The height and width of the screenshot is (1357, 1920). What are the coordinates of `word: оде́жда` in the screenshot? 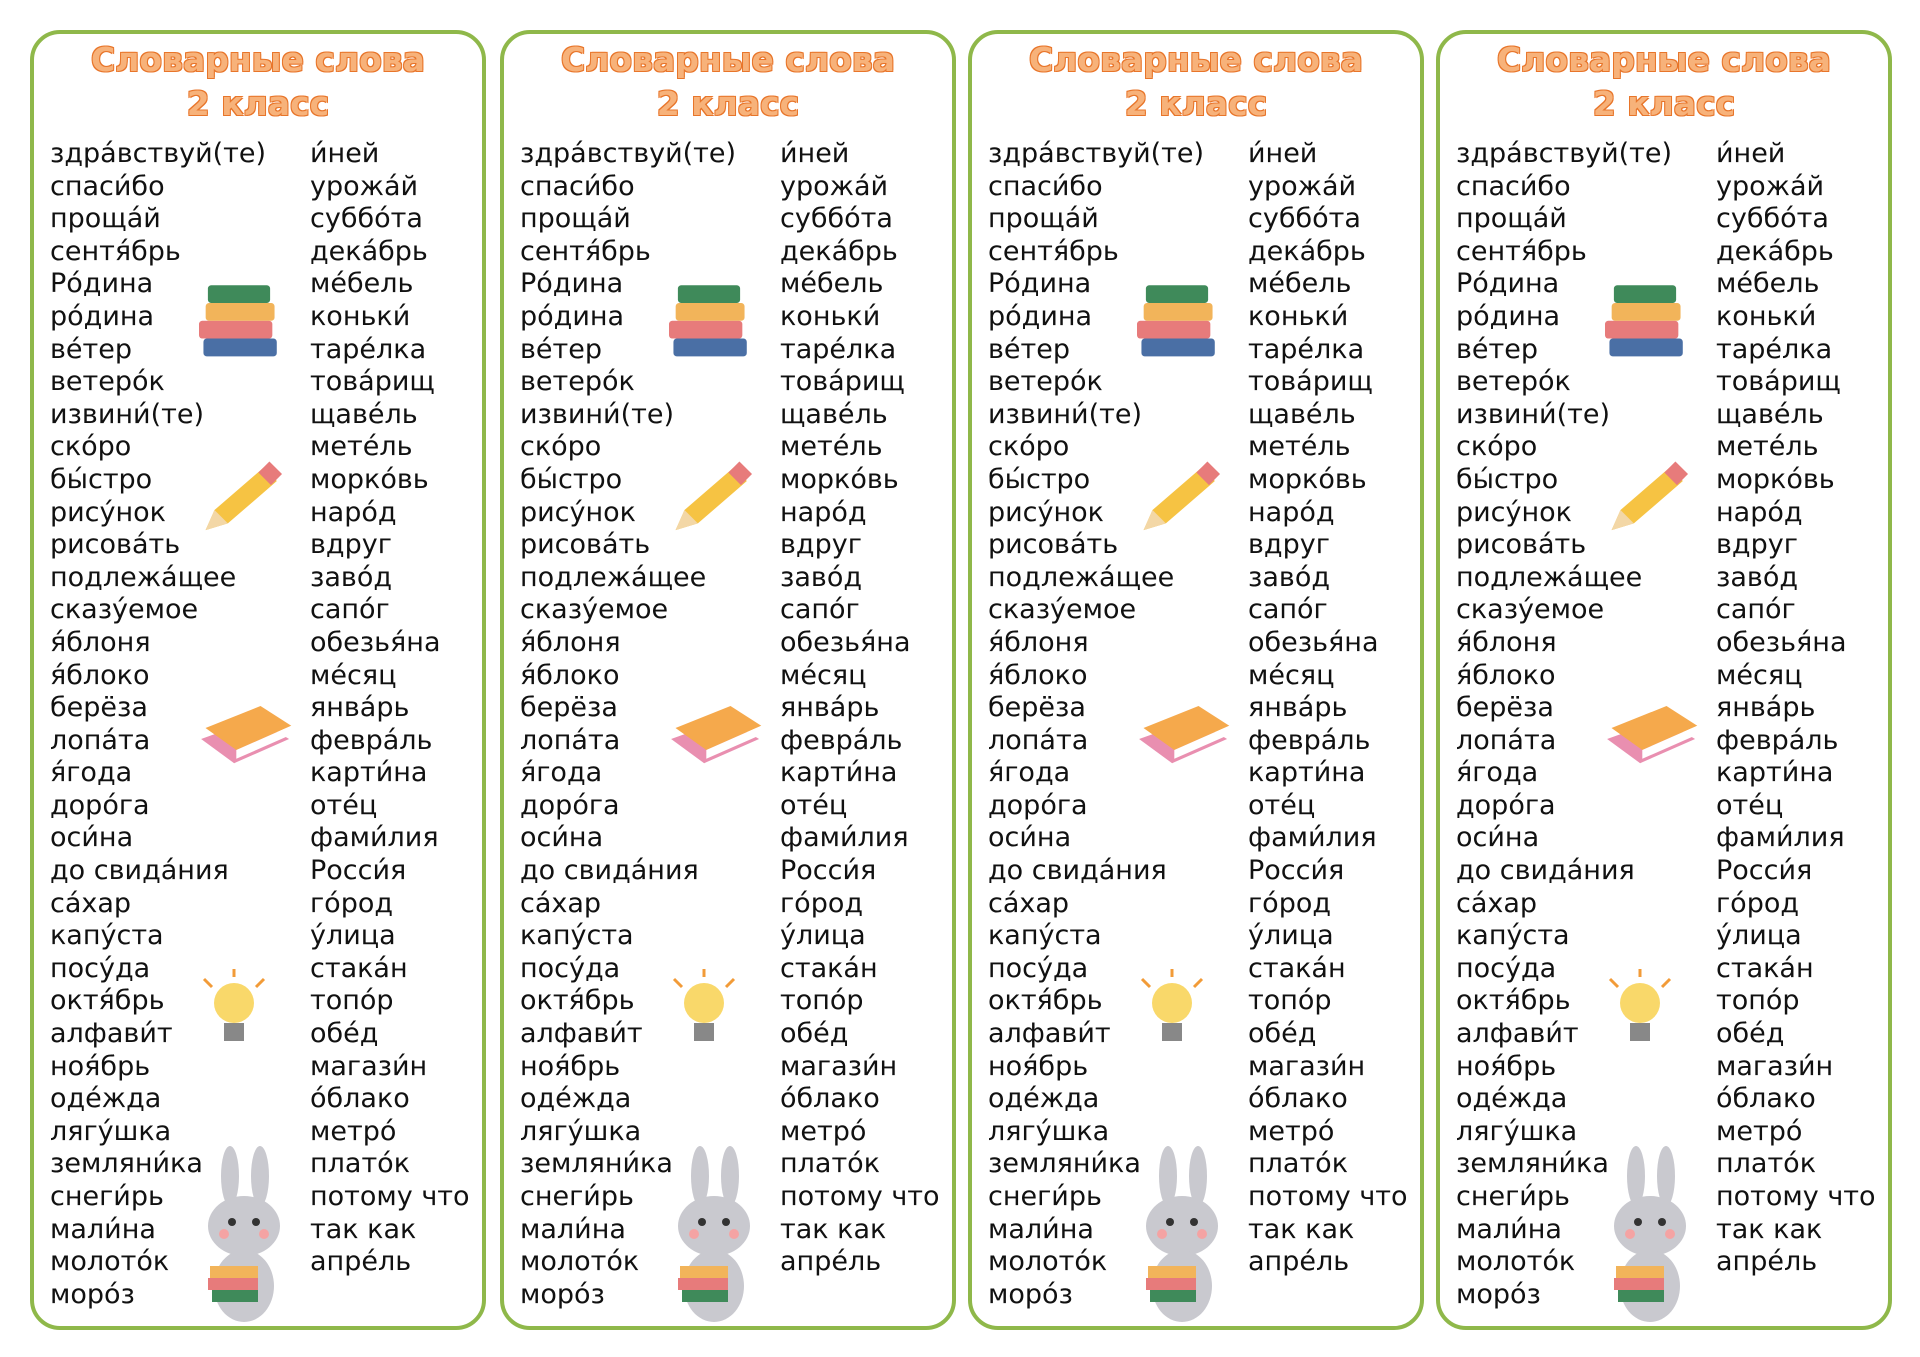 It's located at (1512, 1099).